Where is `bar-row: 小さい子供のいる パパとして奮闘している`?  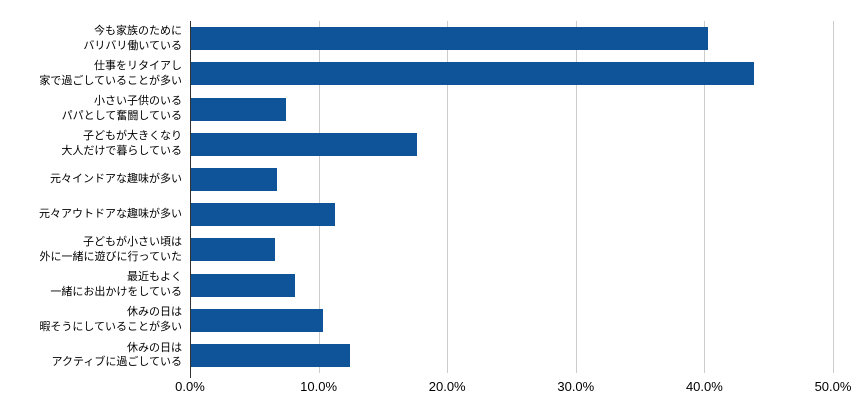 bar-row: 小さい子供のいる パパとして奮闘している is located at coordinates (427, 108).